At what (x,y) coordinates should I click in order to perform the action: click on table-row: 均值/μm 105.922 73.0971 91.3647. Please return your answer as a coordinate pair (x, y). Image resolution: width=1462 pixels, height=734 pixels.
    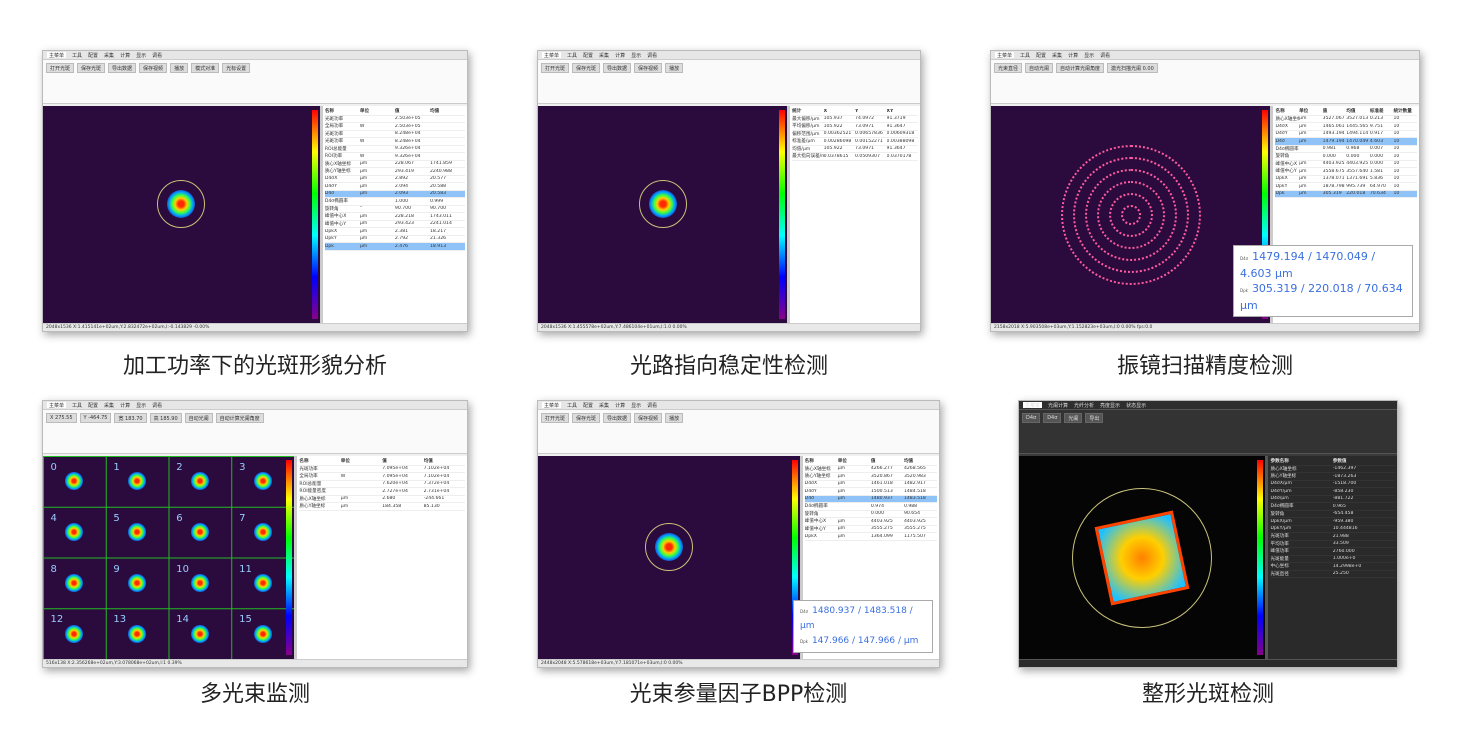
    Looking at the image, I should click on (855, 149).